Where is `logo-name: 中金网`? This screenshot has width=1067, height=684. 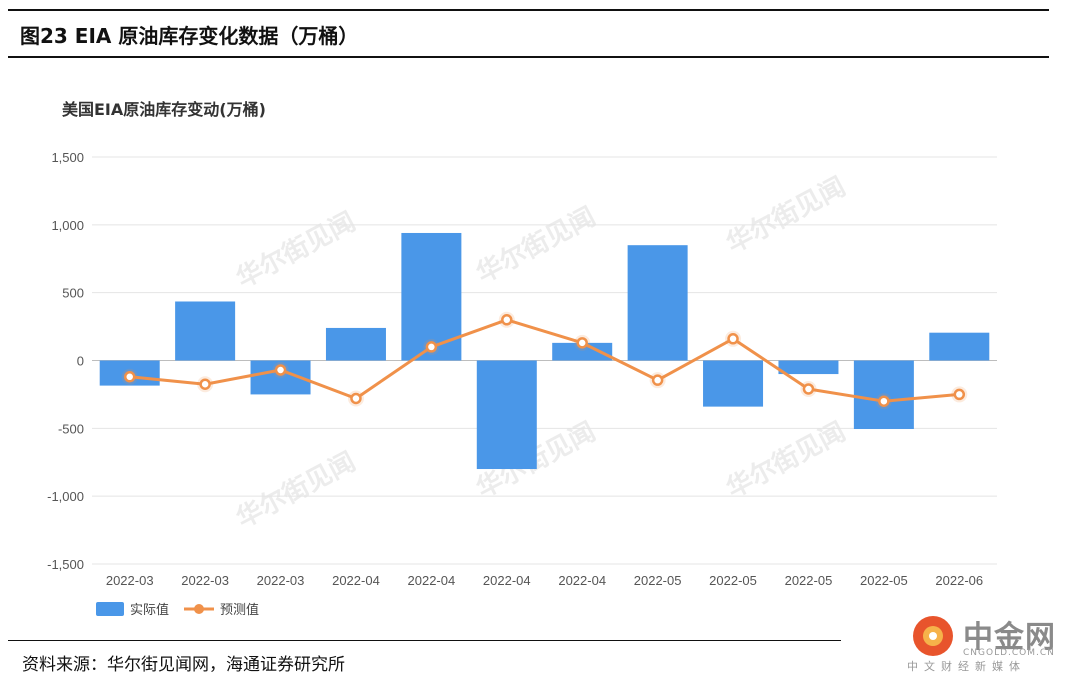
logo-name: 中金网 is located at coordinates (1009, 637).